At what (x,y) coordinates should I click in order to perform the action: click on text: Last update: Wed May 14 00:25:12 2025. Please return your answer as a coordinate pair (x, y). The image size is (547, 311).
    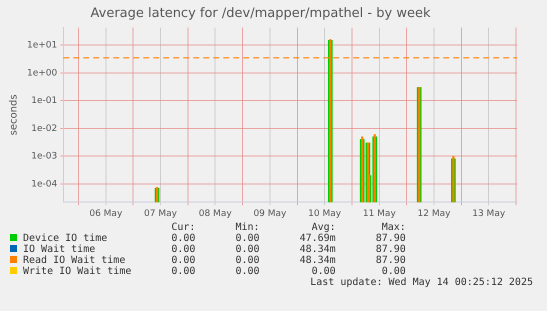
    Looking at the image, I should click on (421, 282).